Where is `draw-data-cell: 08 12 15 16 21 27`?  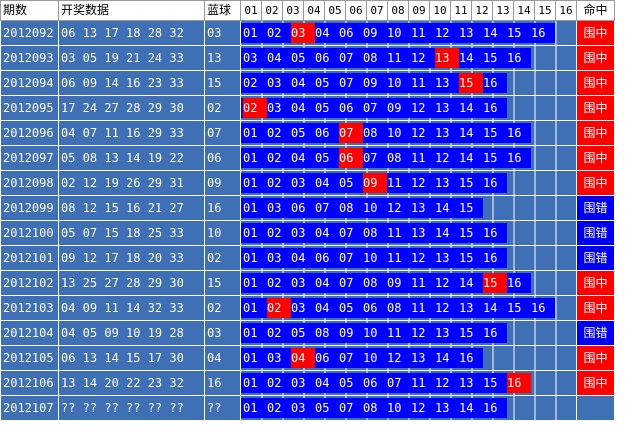
draw-data-cell: 08 12 15 16 21 27 is located at coordinates (131, 208).